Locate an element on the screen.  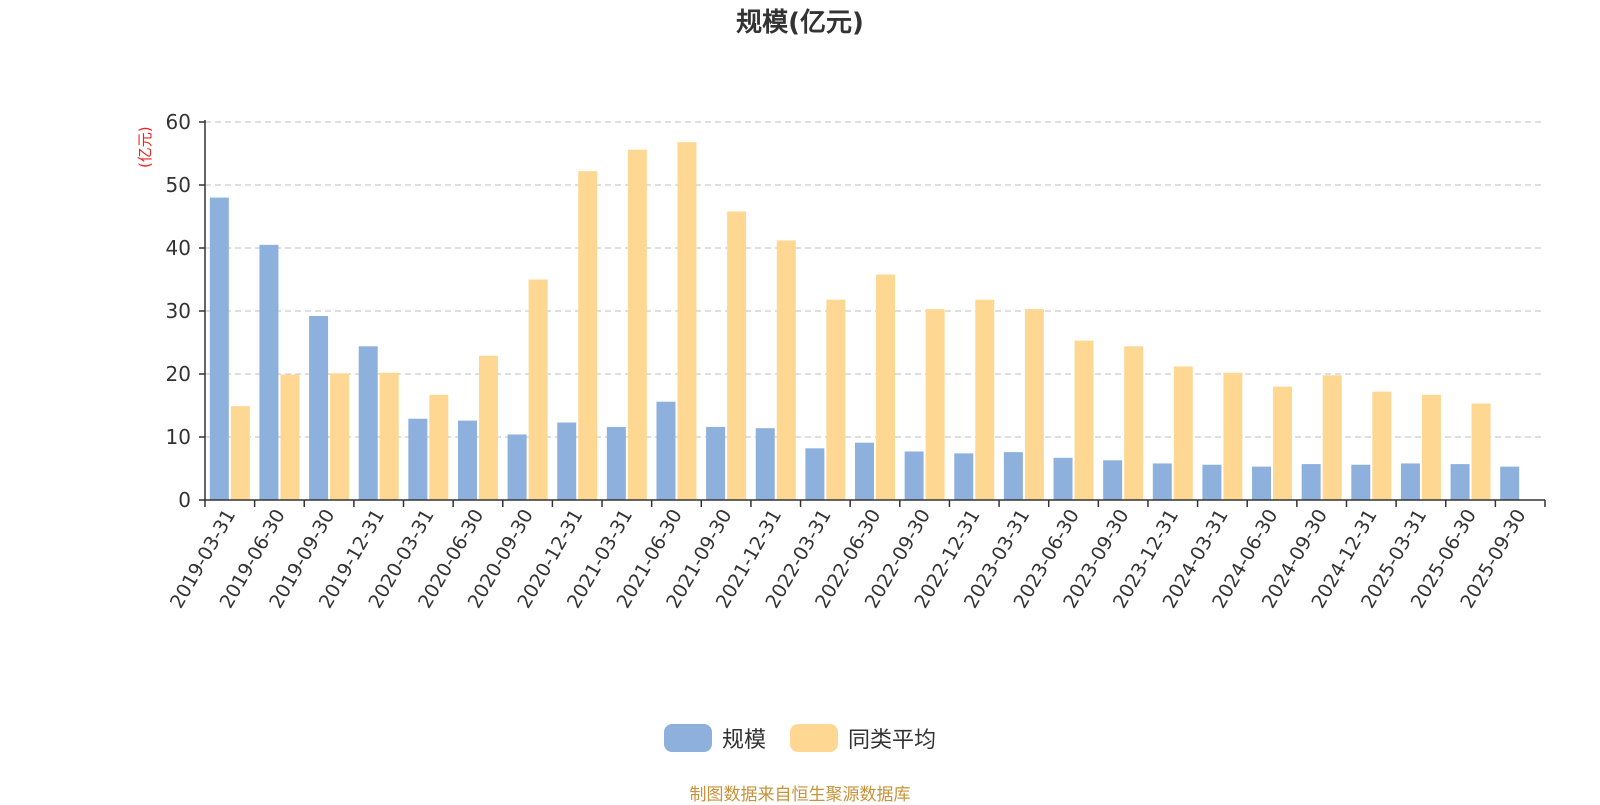
legend-label-scale: 规模 is located at coordinates (743, 740).